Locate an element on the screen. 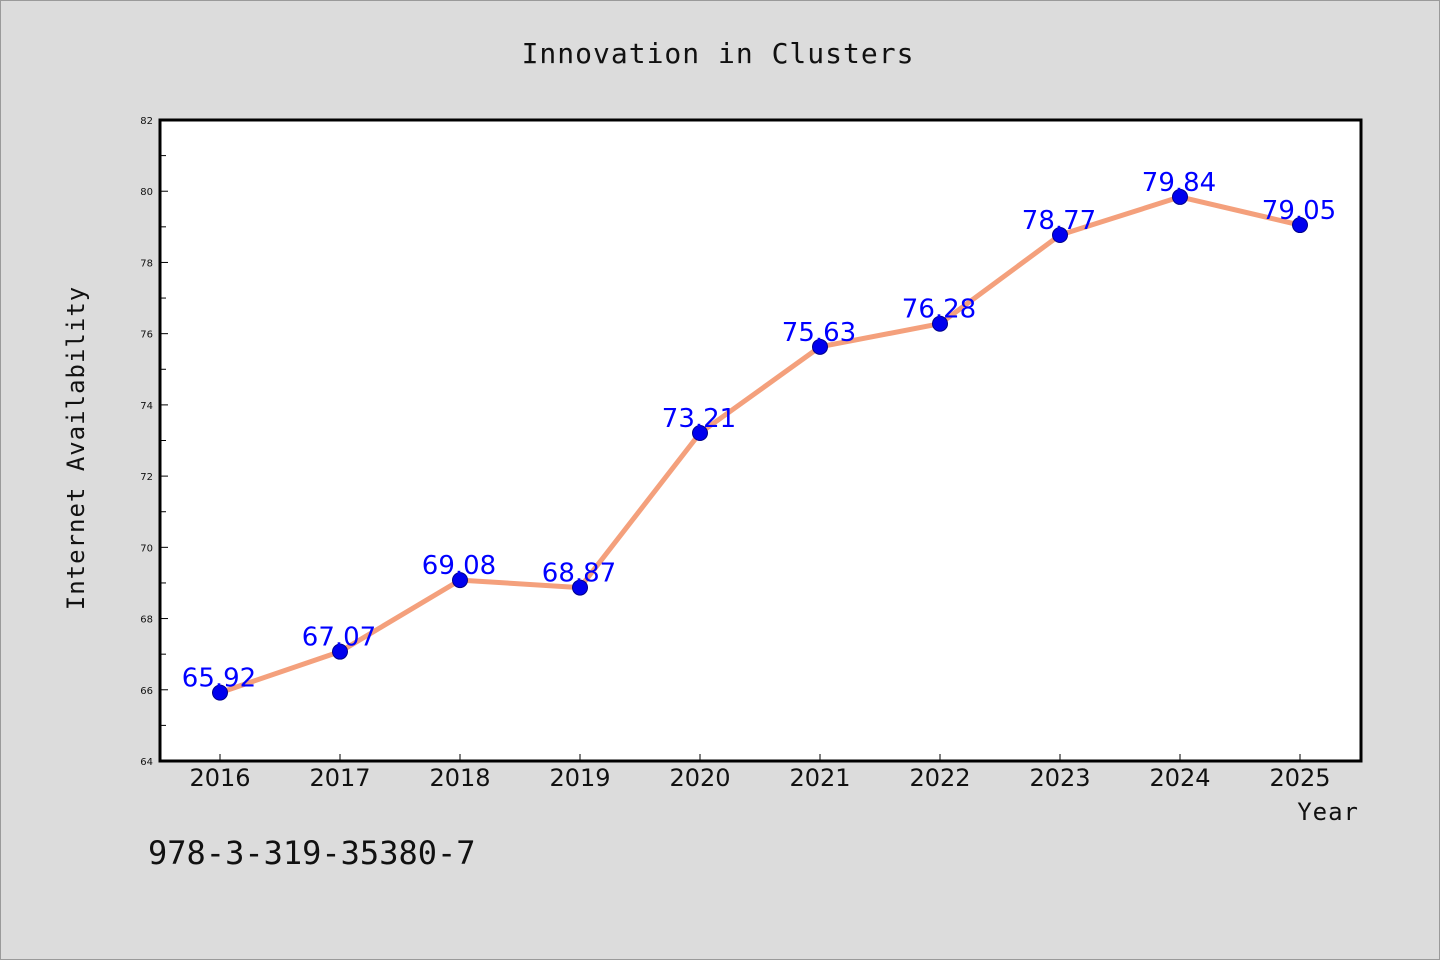 This screenshot has width=1440, height=960. y-tick-label: 74 is located at coordinates (146, 406).